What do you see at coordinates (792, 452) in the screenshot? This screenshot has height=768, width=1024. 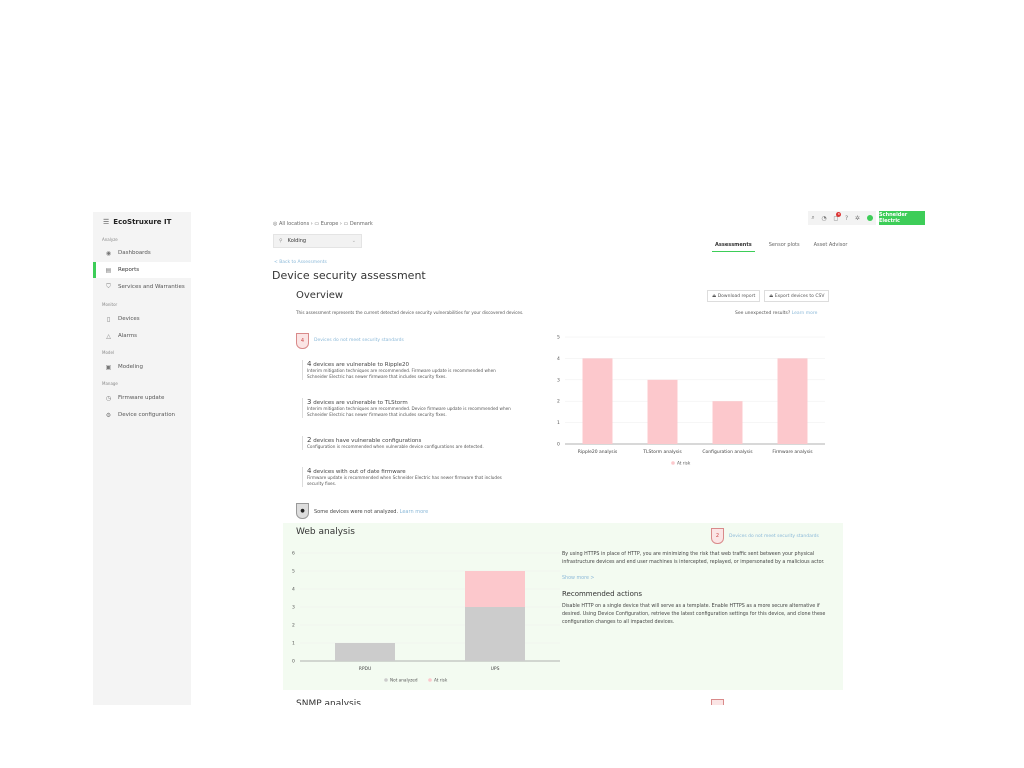 I see `x-tick-label: Firmware analysis` at bounding box center [792, 452].